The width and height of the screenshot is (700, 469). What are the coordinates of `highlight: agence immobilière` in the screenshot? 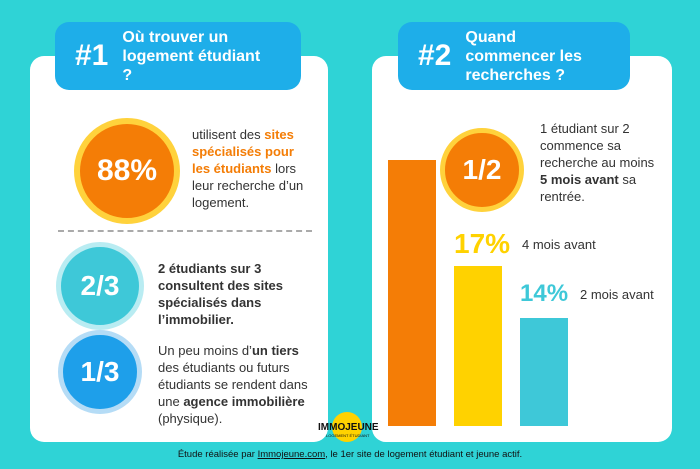 It's located at (244, 401).